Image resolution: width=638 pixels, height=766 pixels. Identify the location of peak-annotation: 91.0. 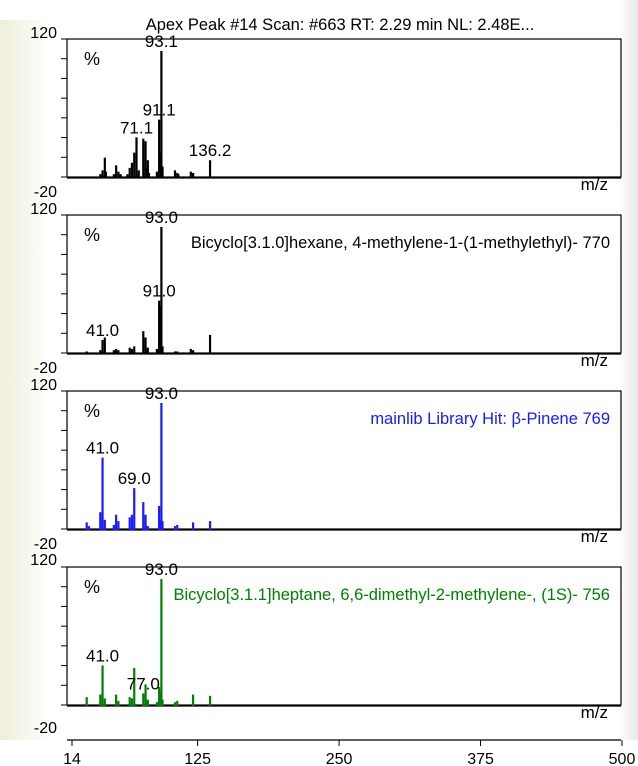
(159, 291).